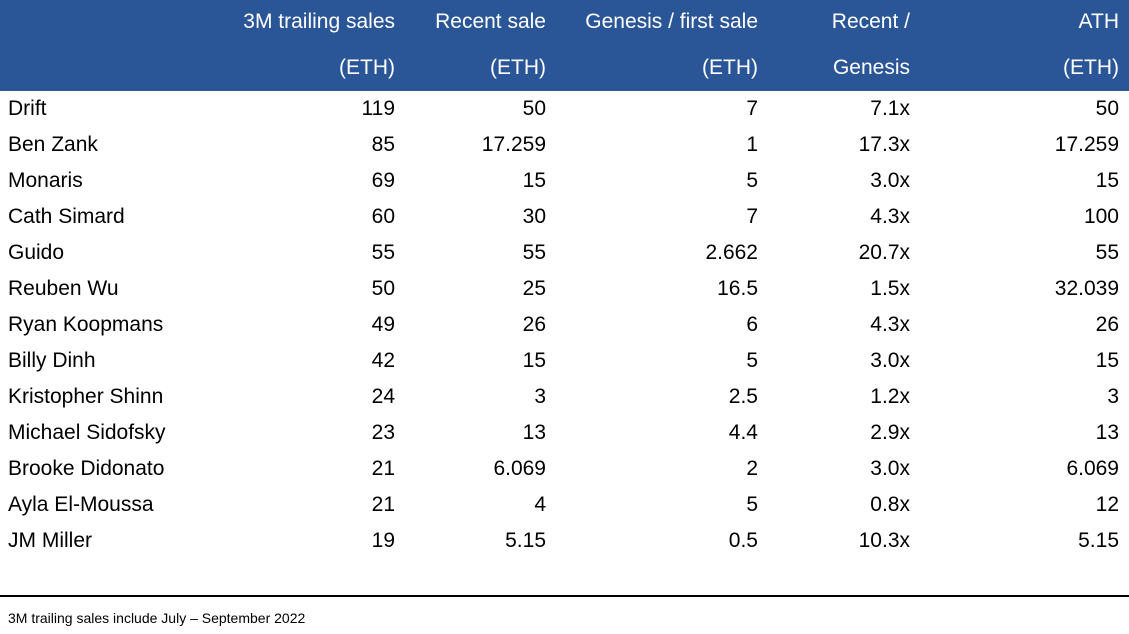 The width and height of the screenshot is (1129, 634). What do you see at coordinates (86, 324) in the screenshot?
I see `cell-artist-name: Ryan Koopmans` at bounding box center [86, 324].